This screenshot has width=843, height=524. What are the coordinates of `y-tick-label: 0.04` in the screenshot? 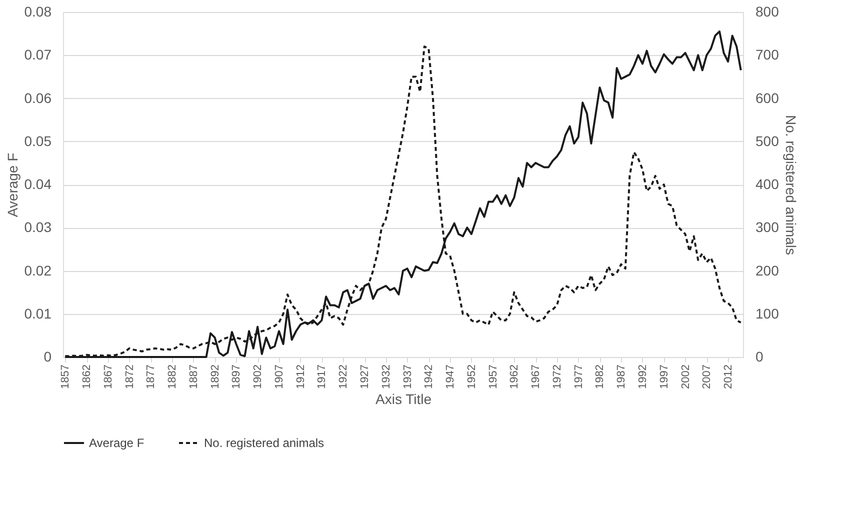 It's located at (38, 184).